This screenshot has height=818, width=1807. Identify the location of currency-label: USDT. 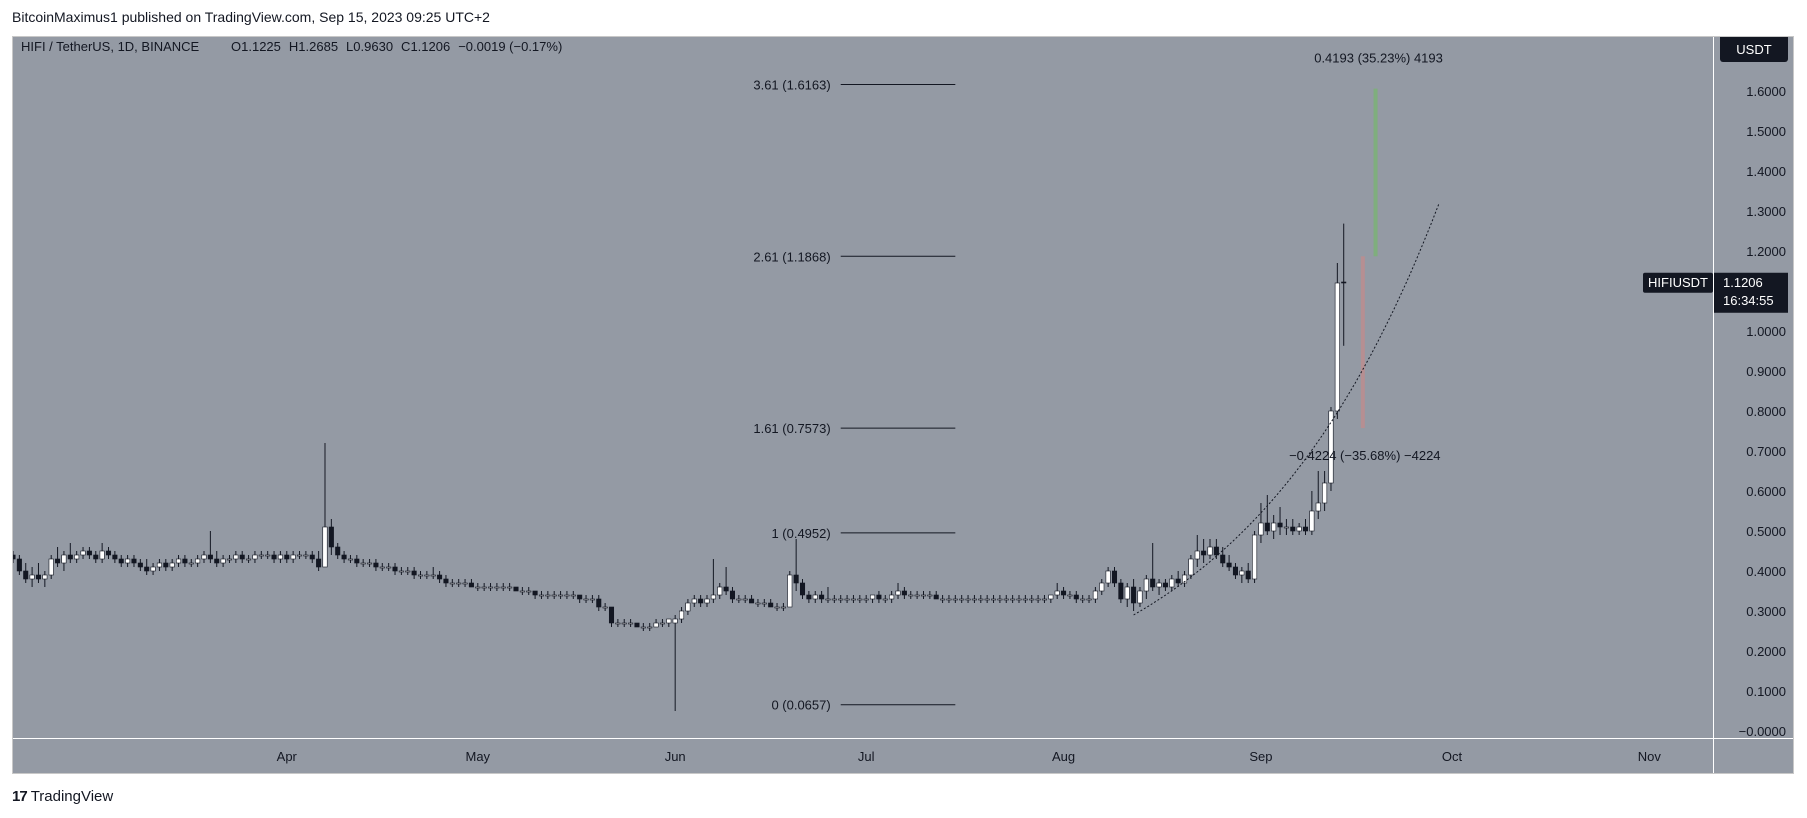
(1753, 49).